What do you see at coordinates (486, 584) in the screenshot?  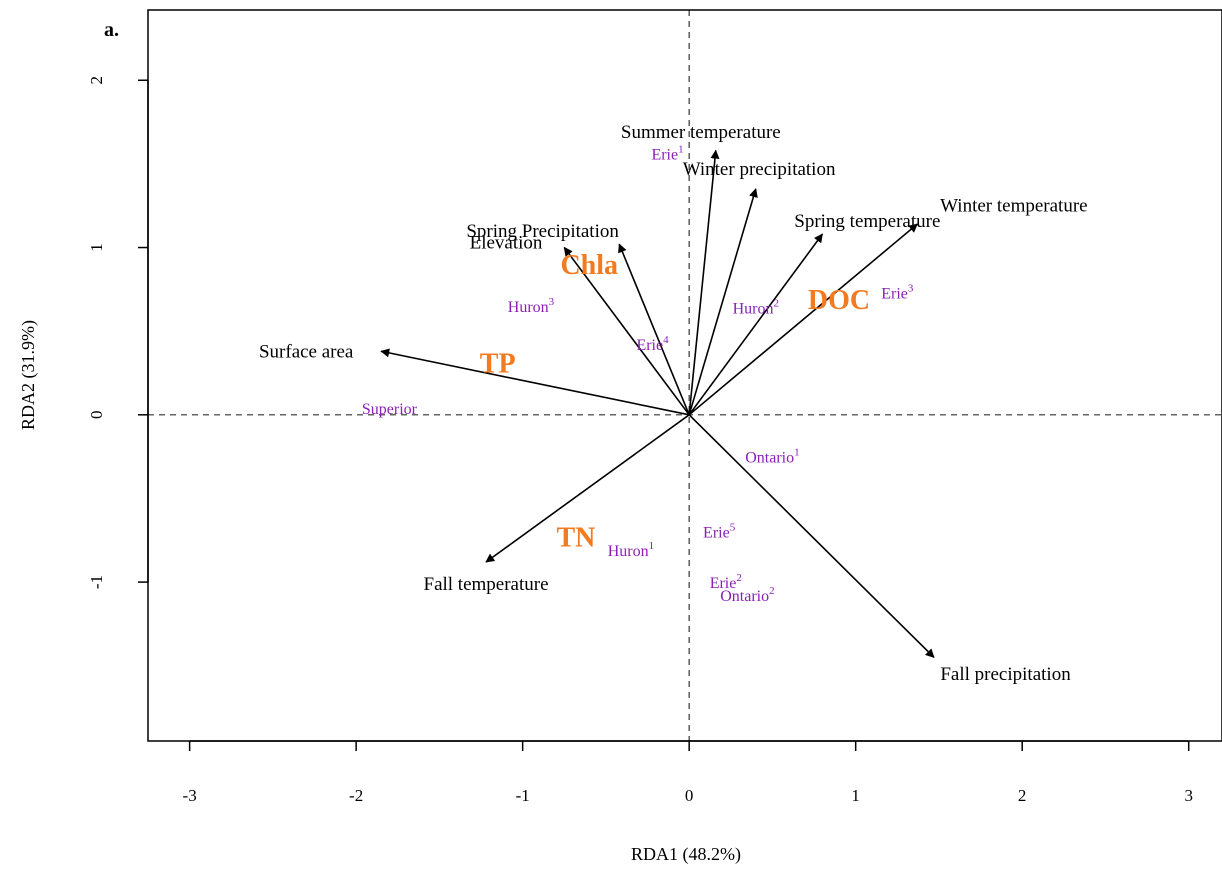 I see `arrow-label: Fall temperature` at bounding box center [486, 584].